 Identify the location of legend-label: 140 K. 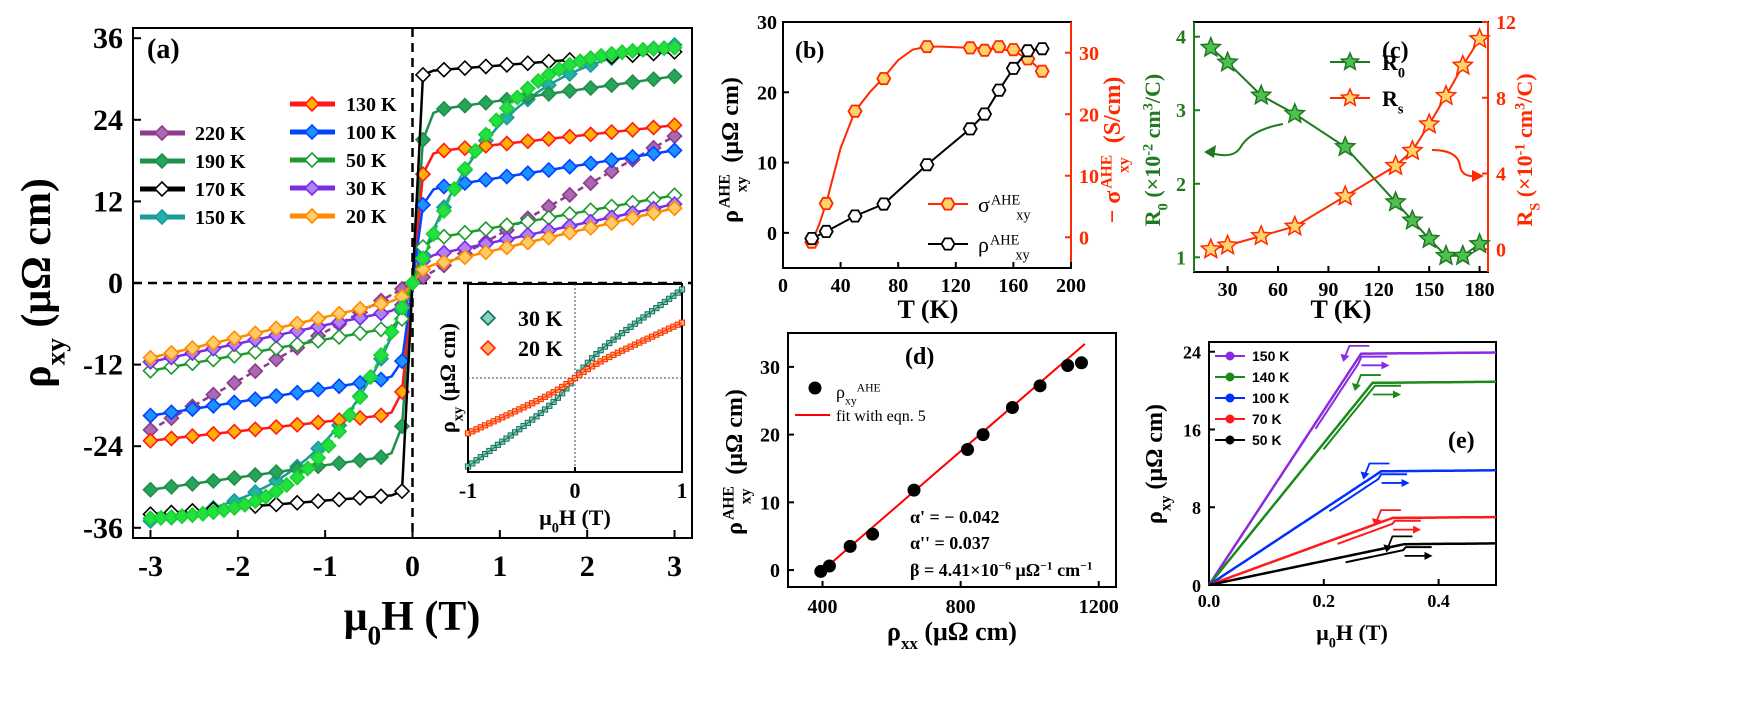
(1270, 377).